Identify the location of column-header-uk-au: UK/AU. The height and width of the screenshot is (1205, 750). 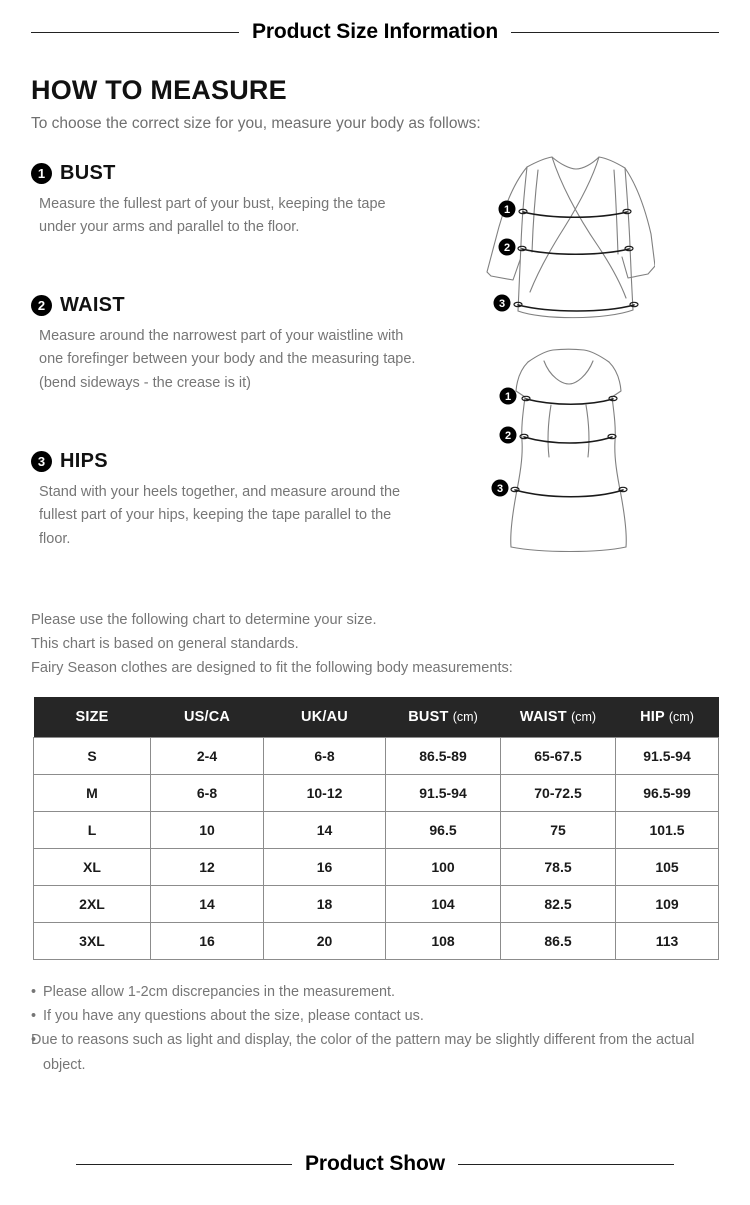
(324, 717).